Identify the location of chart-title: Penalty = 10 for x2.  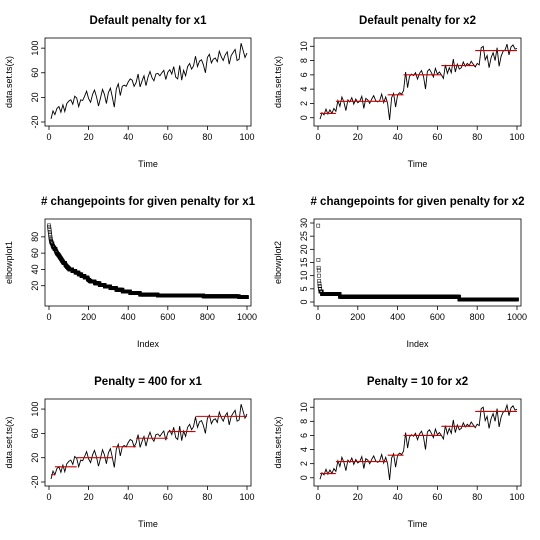
(417, 382).